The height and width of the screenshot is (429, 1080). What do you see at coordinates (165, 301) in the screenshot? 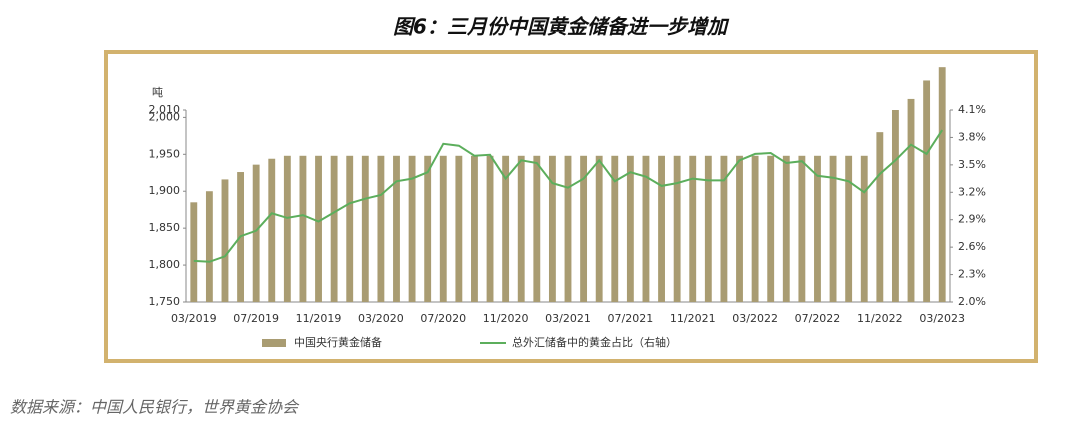
I see `y-tick-label: 1,750` at bounding box center [165, 301].